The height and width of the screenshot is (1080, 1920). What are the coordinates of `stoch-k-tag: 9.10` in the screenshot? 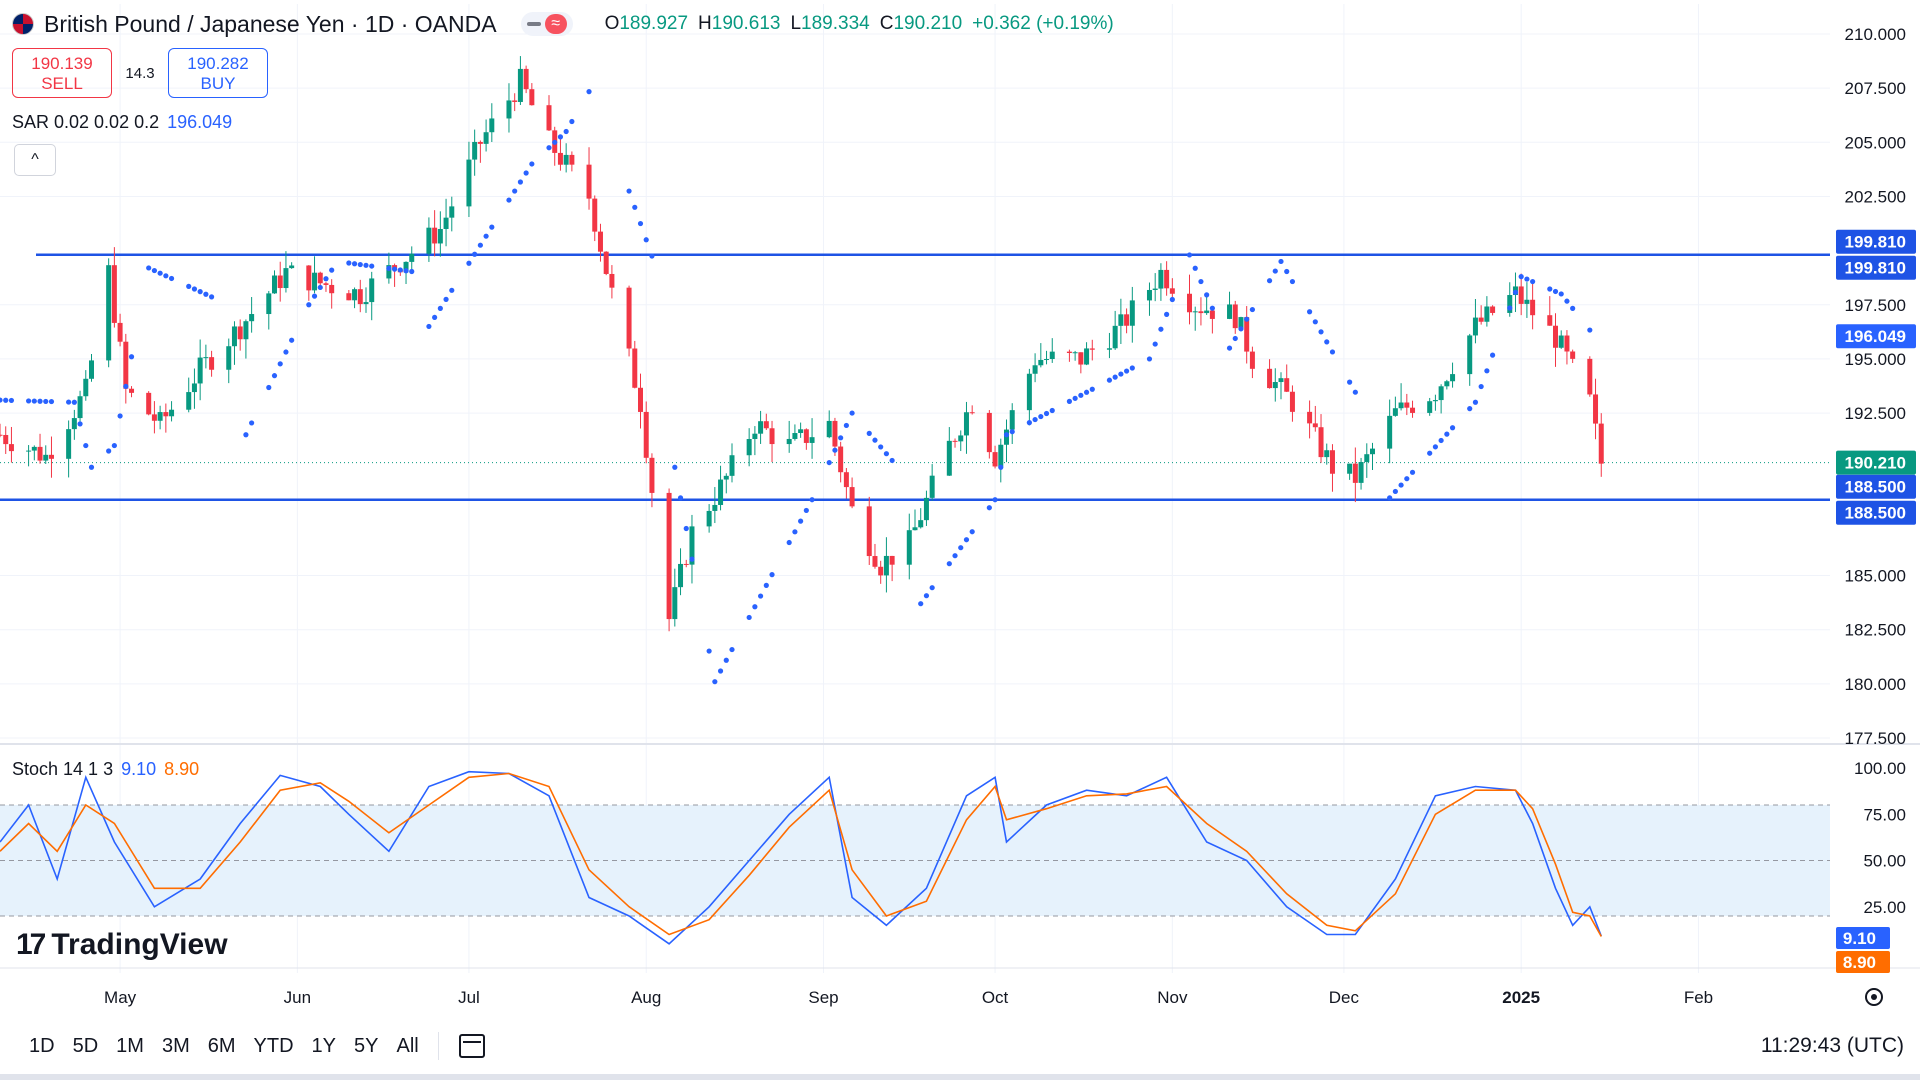 It's located at (1859, 938).